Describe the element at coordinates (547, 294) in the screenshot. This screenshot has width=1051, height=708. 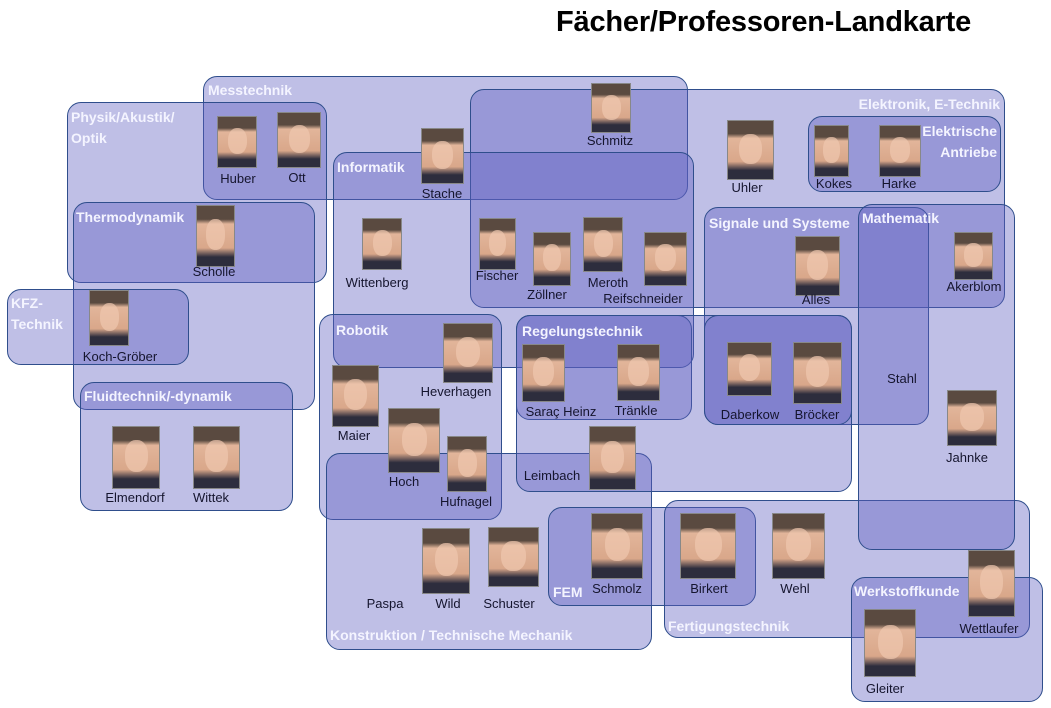
I see `professor-name: Zöllner` at that location.